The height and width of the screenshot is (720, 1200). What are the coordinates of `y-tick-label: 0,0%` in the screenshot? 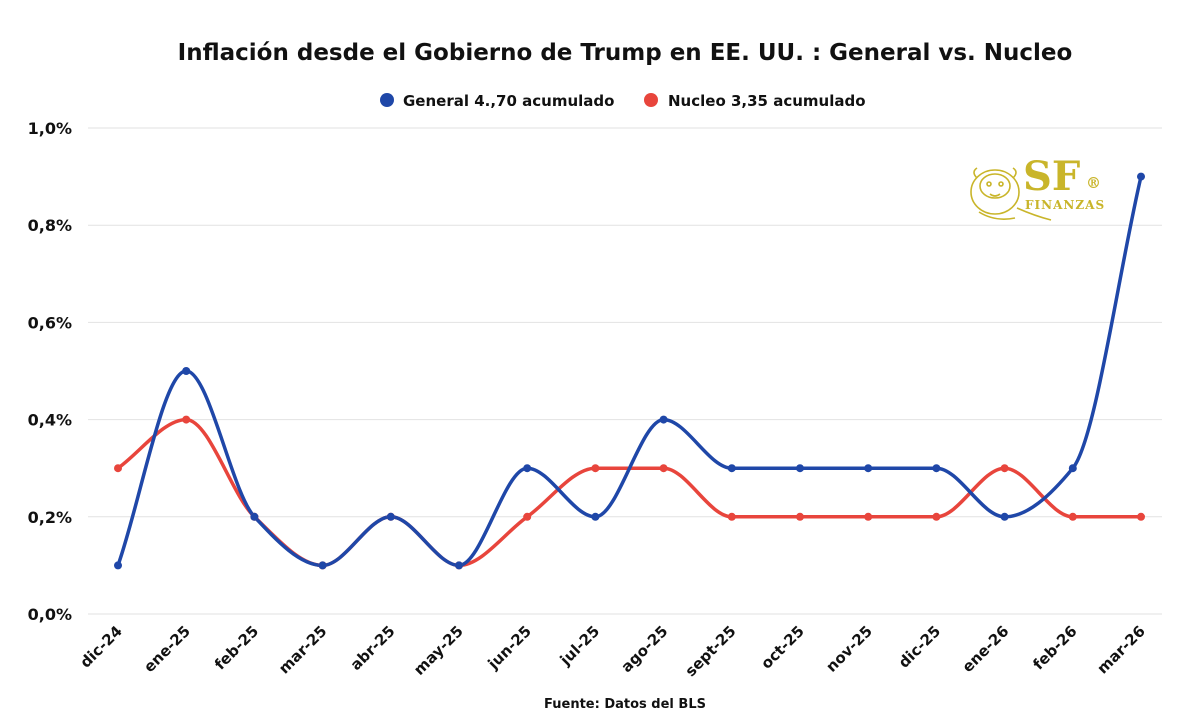 It's located at (50, 614).